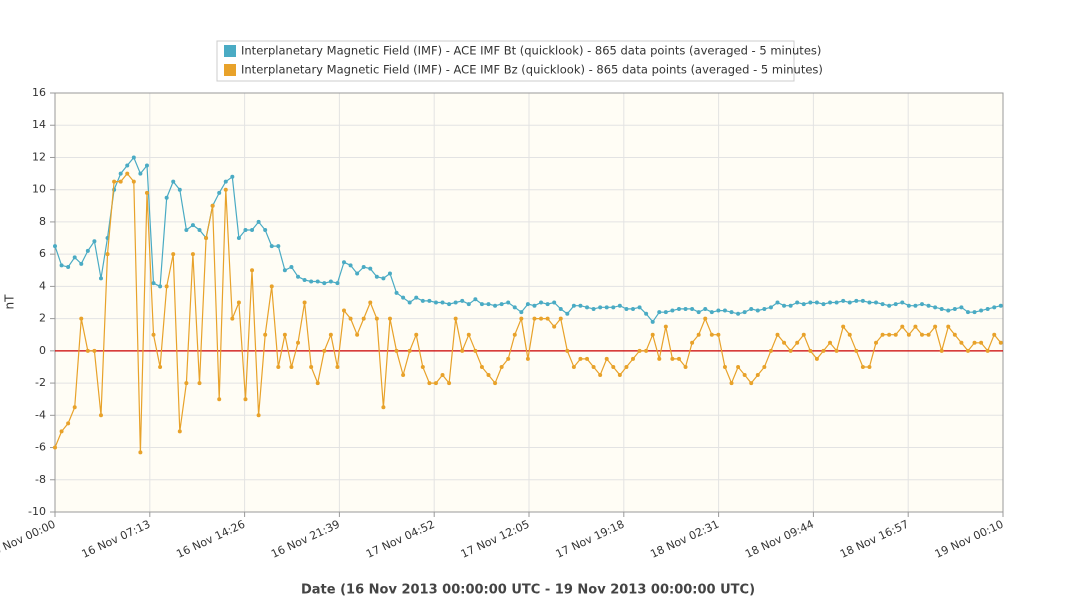 The width and height of the screenshot is (1083, 600). Describe the element at coordinates (969, 539) in the screenshot. I see `x-tick-label: 19 Nov 00:10` at that location.